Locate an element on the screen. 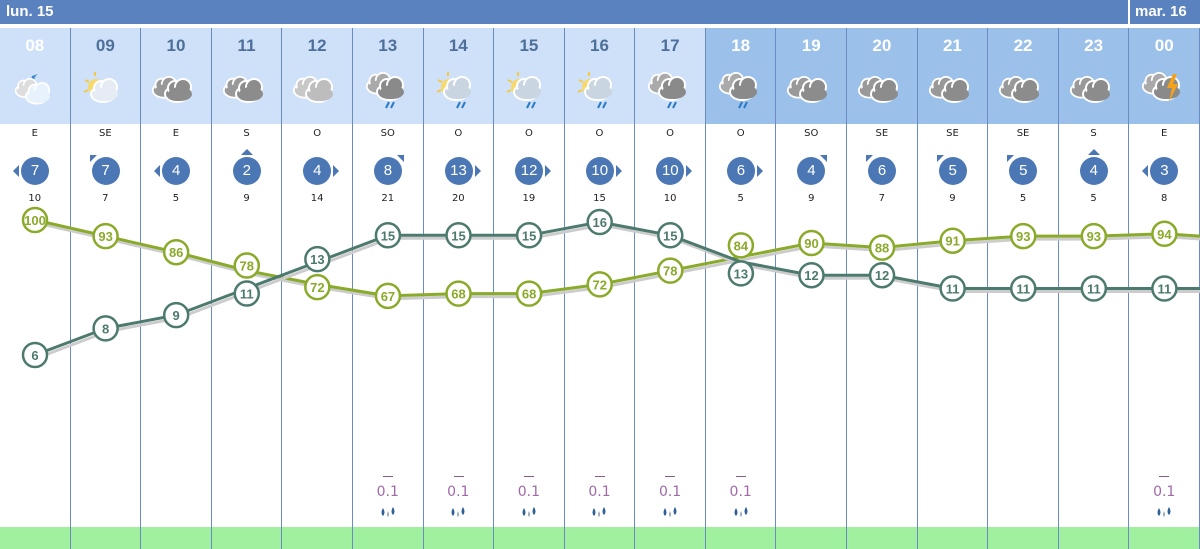 This screenshot has width=1200, height=549. hour-label: 20 is located at coordinates (882, 45).